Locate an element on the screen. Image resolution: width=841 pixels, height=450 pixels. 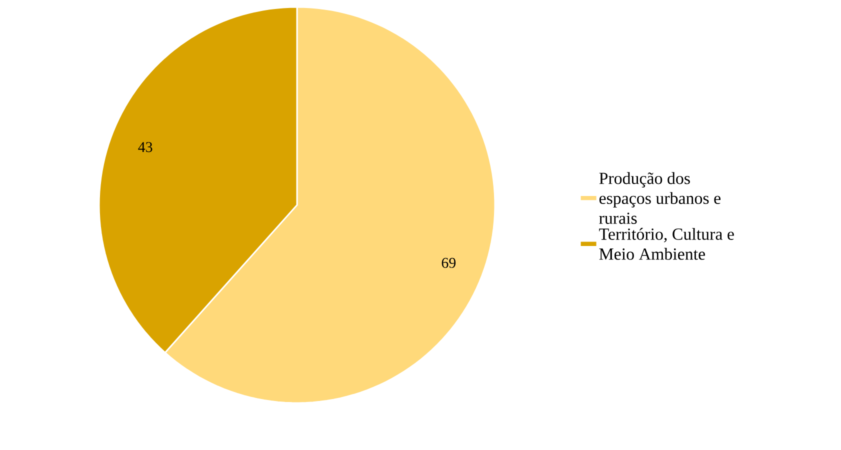
data-label: 43 is located at coordinates (145, 147).